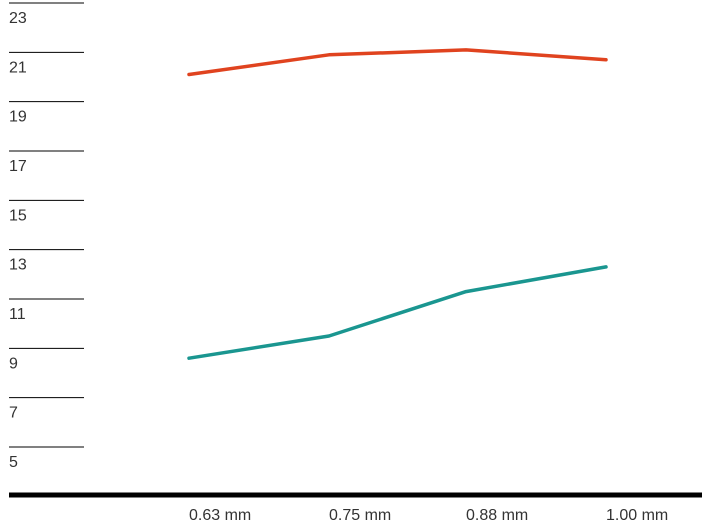  I want to click on x-tick-label: 0.63 mm, so click(220, 515).